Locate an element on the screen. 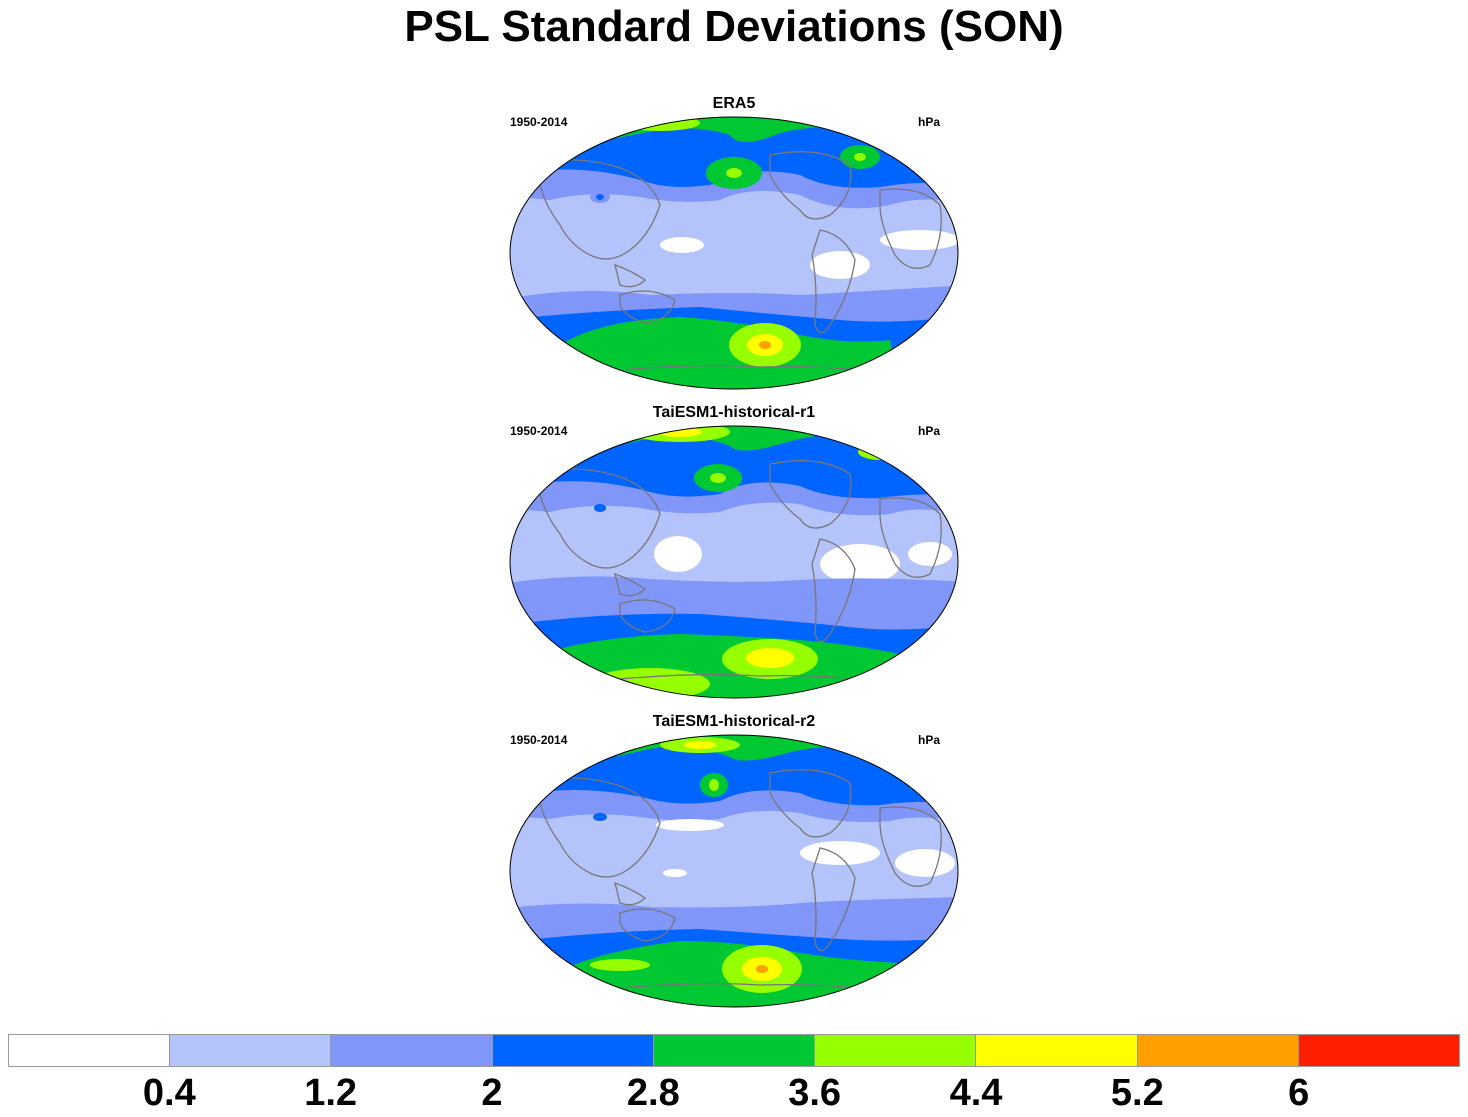  colorbar-tick-label: 3.6 is located at coordinates (815, 1093).